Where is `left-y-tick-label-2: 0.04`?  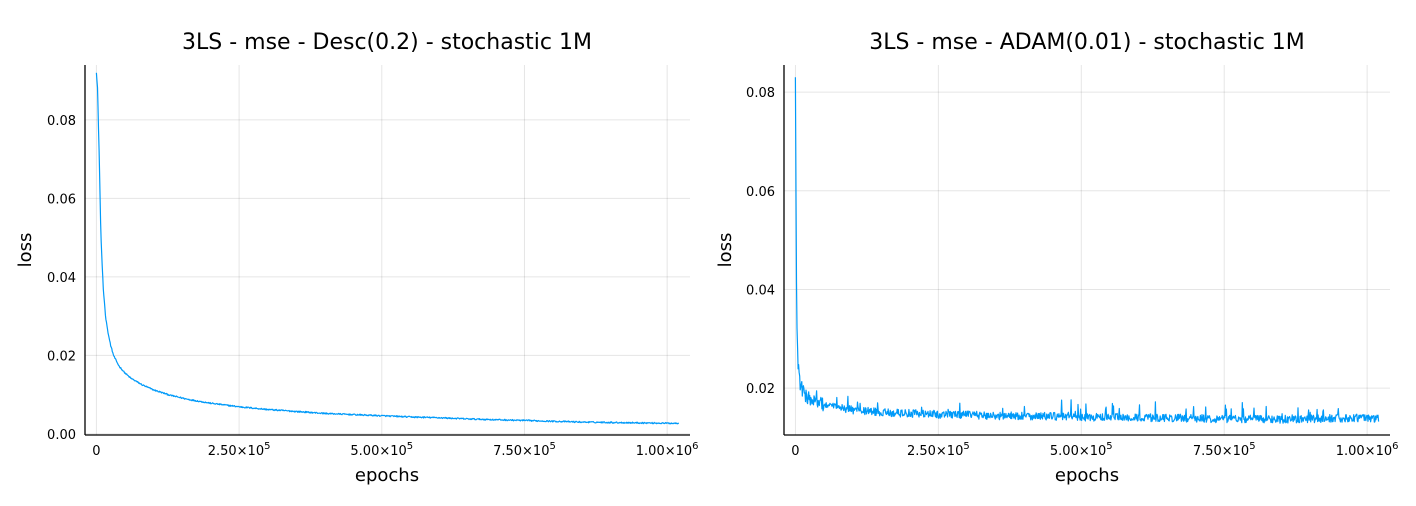
left-y-tick-label-2: 0.04 is located at coordinates (61, 278).